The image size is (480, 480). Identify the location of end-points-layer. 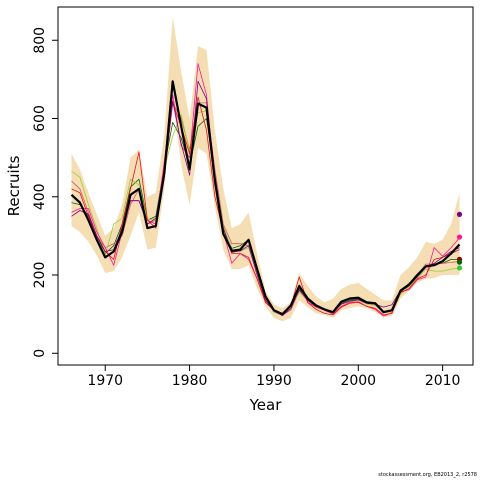
(459, 241).